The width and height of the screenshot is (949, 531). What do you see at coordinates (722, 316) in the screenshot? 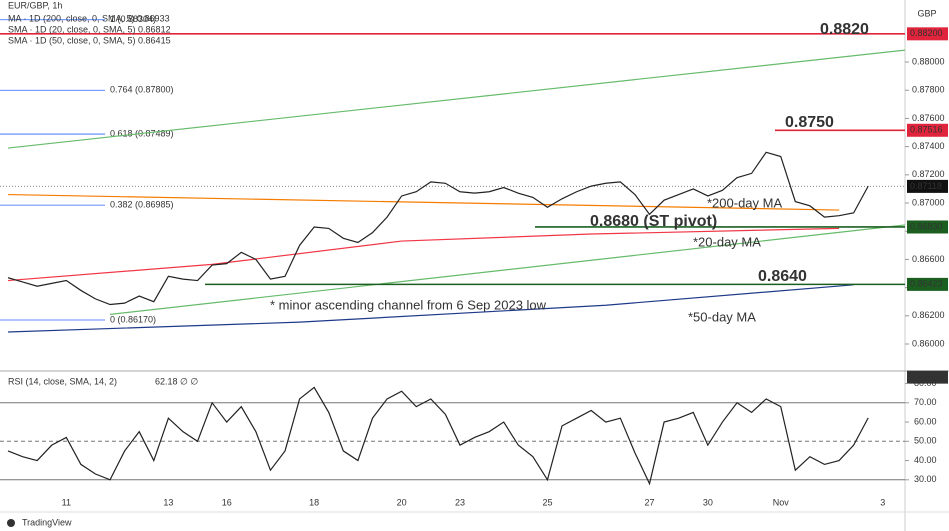
I see `annotation: *50-day MA` at bounding box center [722, 316].